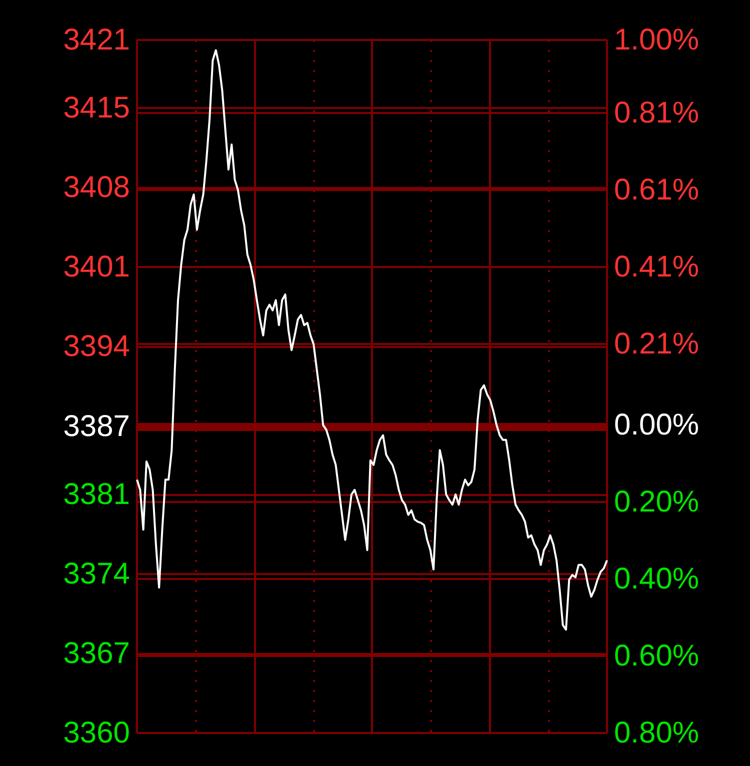 The height and width of the screenshot is (766, 750). What do you see at coordinates (96, 108) in the screenshot?
I see `y-tick-label: 3415` at bounding box center [96, 108].